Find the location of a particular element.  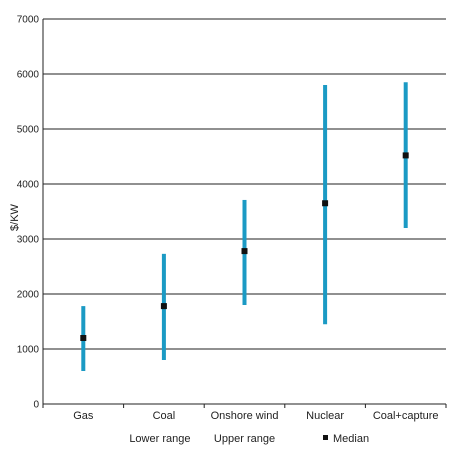

category-label: Nuclear is located at coordinates (325, 416).